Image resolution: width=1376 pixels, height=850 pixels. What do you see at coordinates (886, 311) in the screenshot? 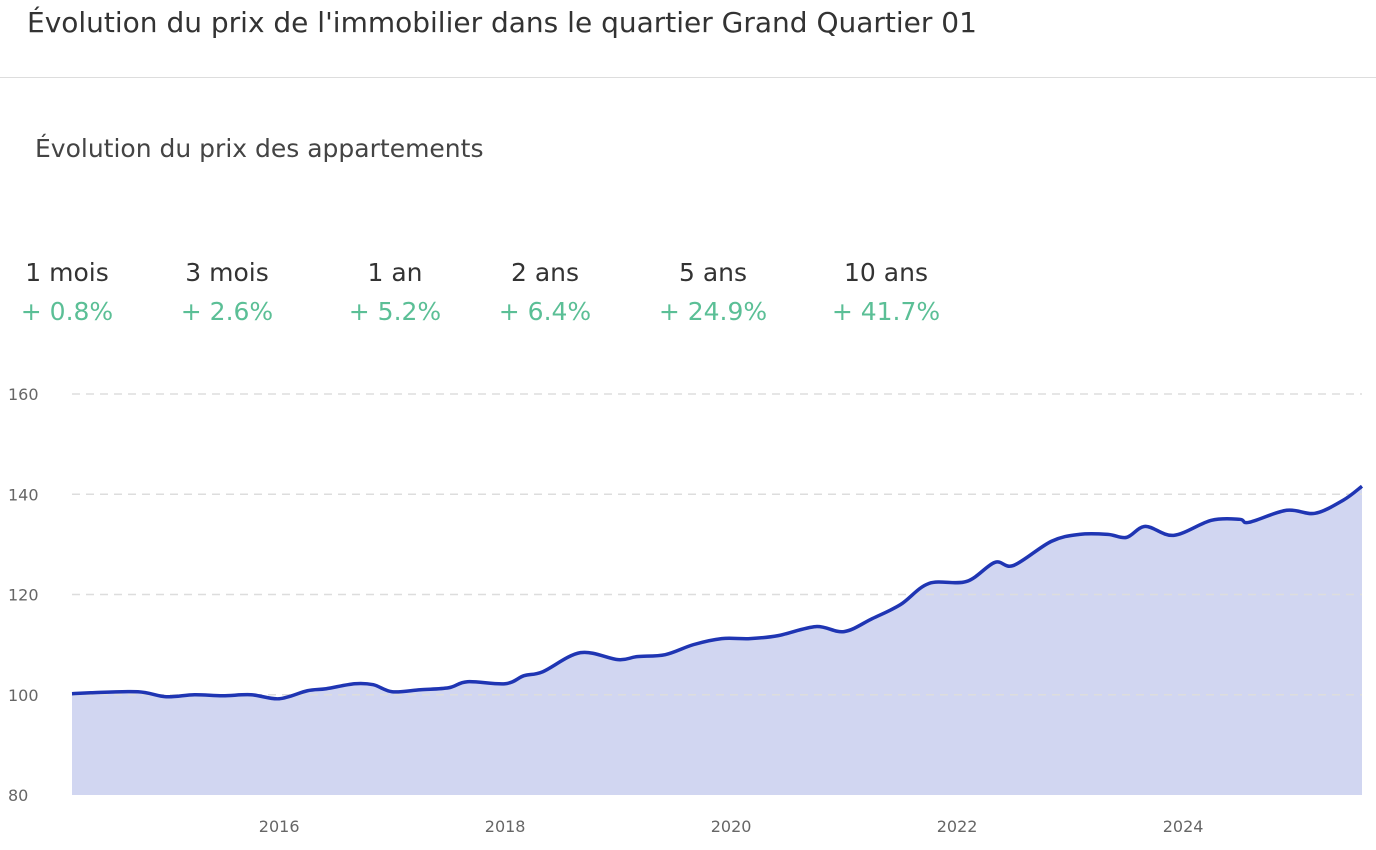
I see `period-change-value: + 41.7%` at bounding box center [886, 311].